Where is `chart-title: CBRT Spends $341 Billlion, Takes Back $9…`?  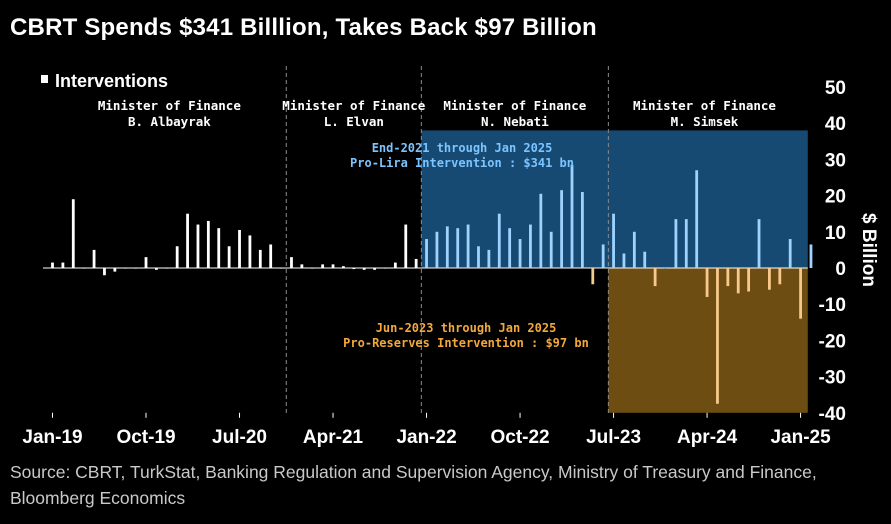
chart-title: CBRT Spends $341 Billlion, Takes Back $9… is located at coordinates (303, 27).